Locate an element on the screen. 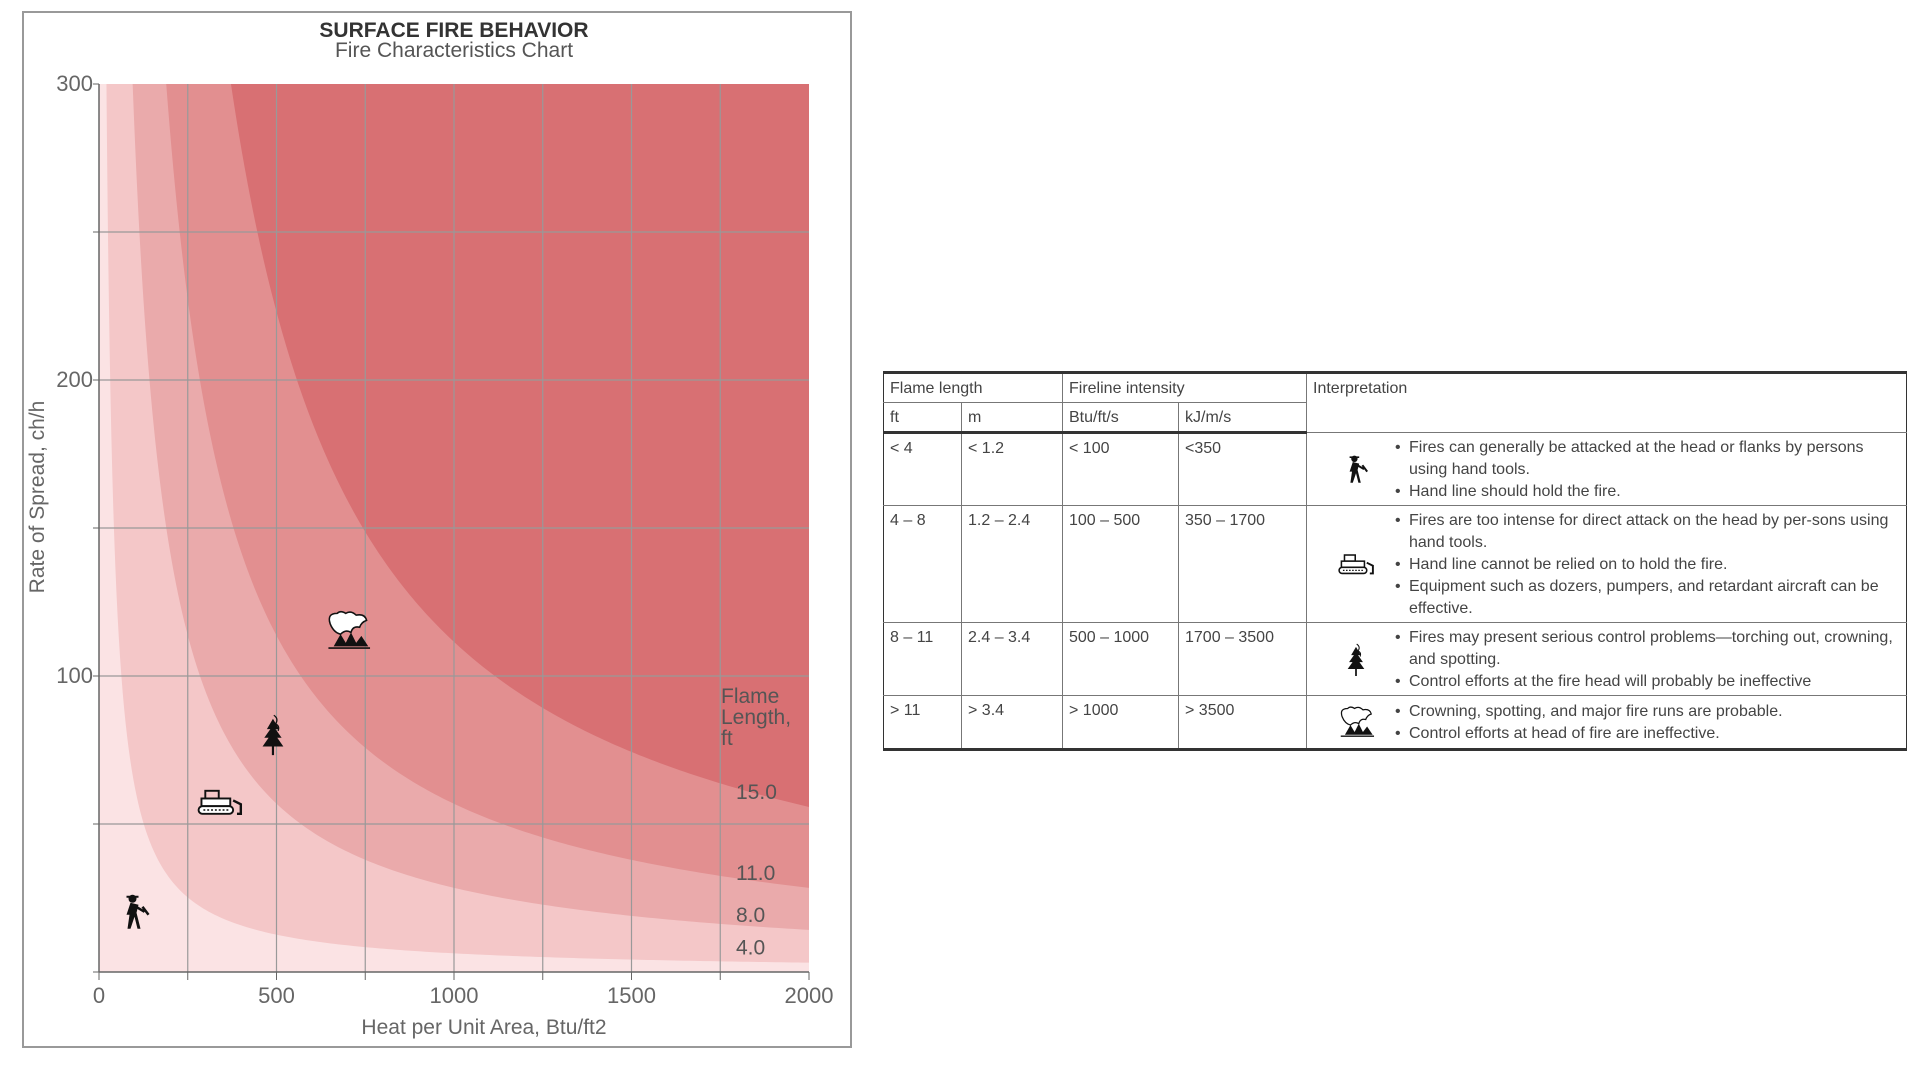  hand-crew-icon is located at coordinates (1358, 469).